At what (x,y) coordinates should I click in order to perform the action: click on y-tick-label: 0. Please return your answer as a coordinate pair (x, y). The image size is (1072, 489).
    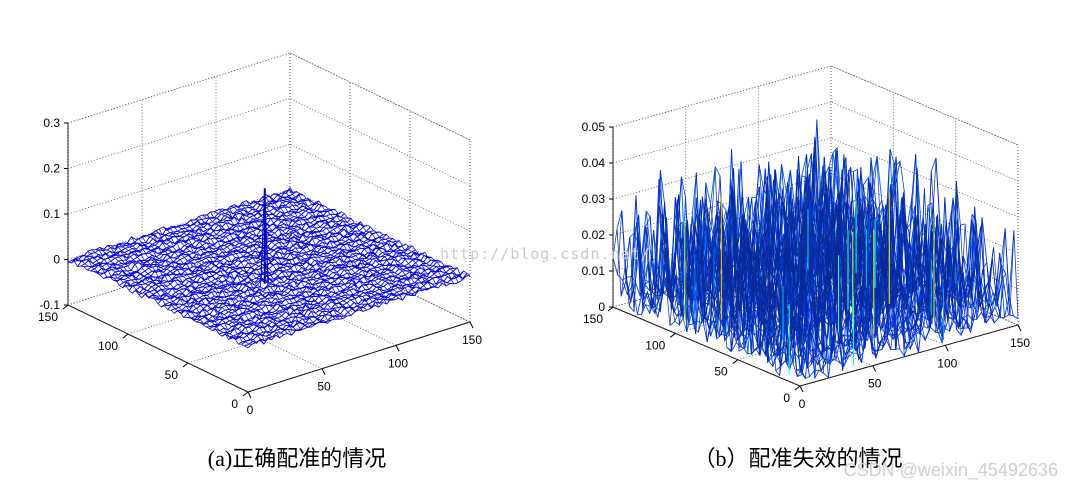
    Looking at the image, I should click on (234, 404).